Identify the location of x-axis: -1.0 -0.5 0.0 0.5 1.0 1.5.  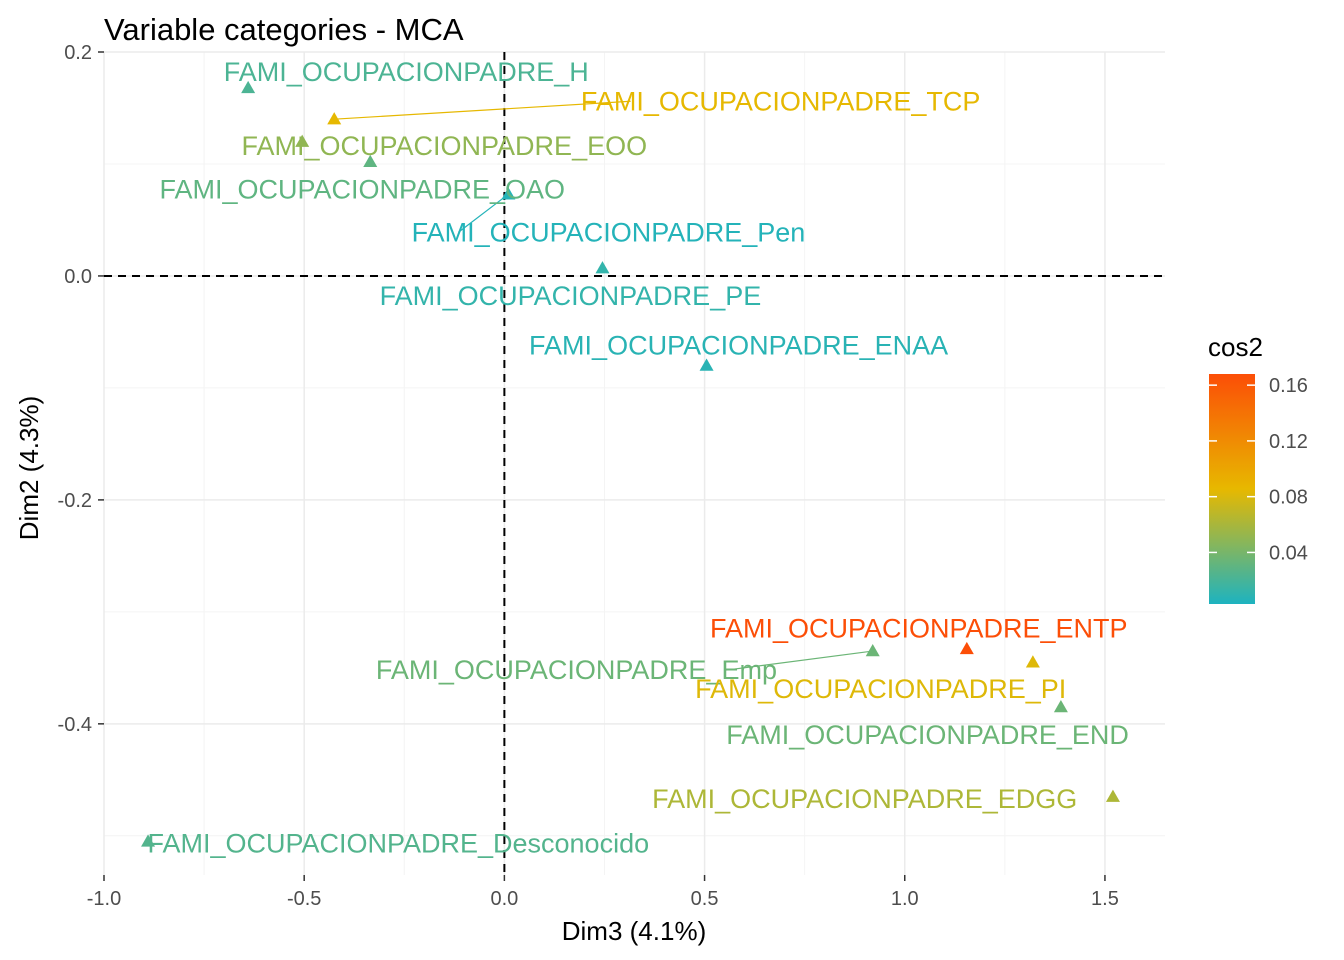
(603, 892).